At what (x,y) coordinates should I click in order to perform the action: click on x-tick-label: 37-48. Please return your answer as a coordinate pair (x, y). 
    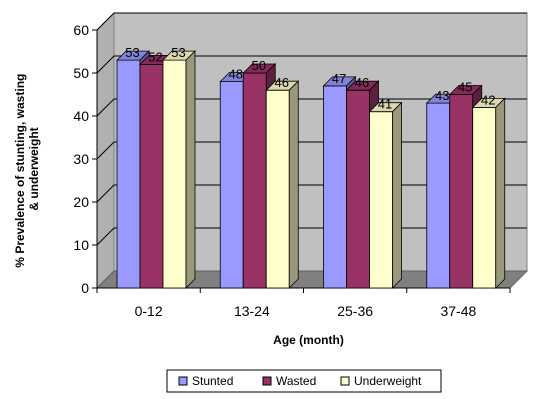
    Looking at the image, I should click on (458, 311).